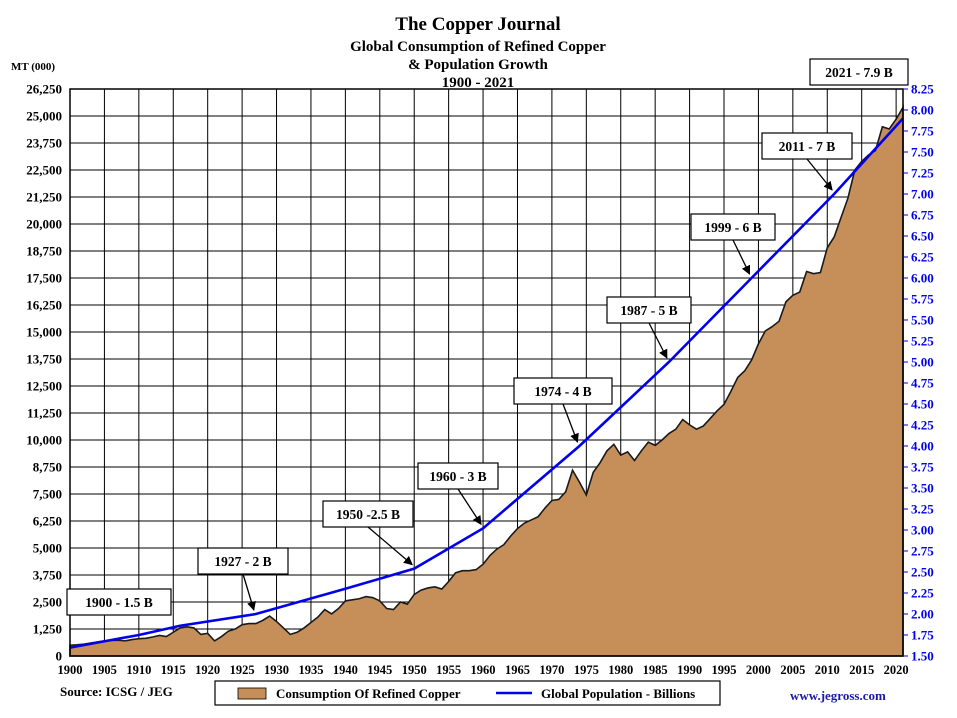  Describe the element at coordinates (922, 509) in the screenshot. I see `right-tick-label: 3.25` at that location.